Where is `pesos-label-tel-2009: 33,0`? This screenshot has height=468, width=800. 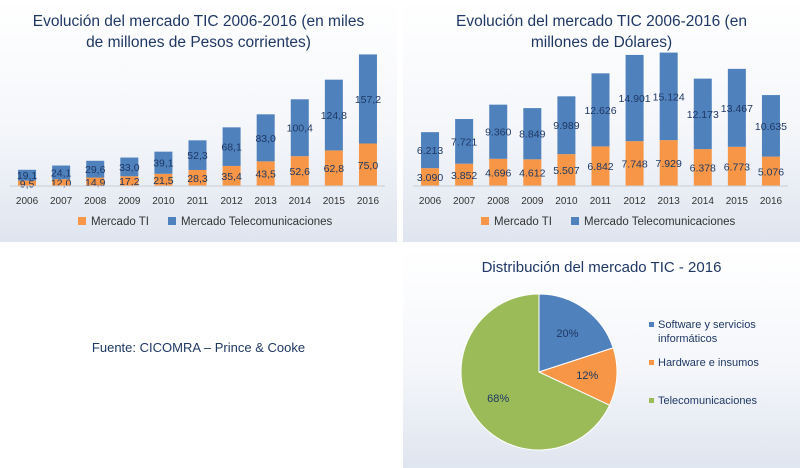 pesos-label-tel-2009: 33,0 is located at coordinates (129, 168).